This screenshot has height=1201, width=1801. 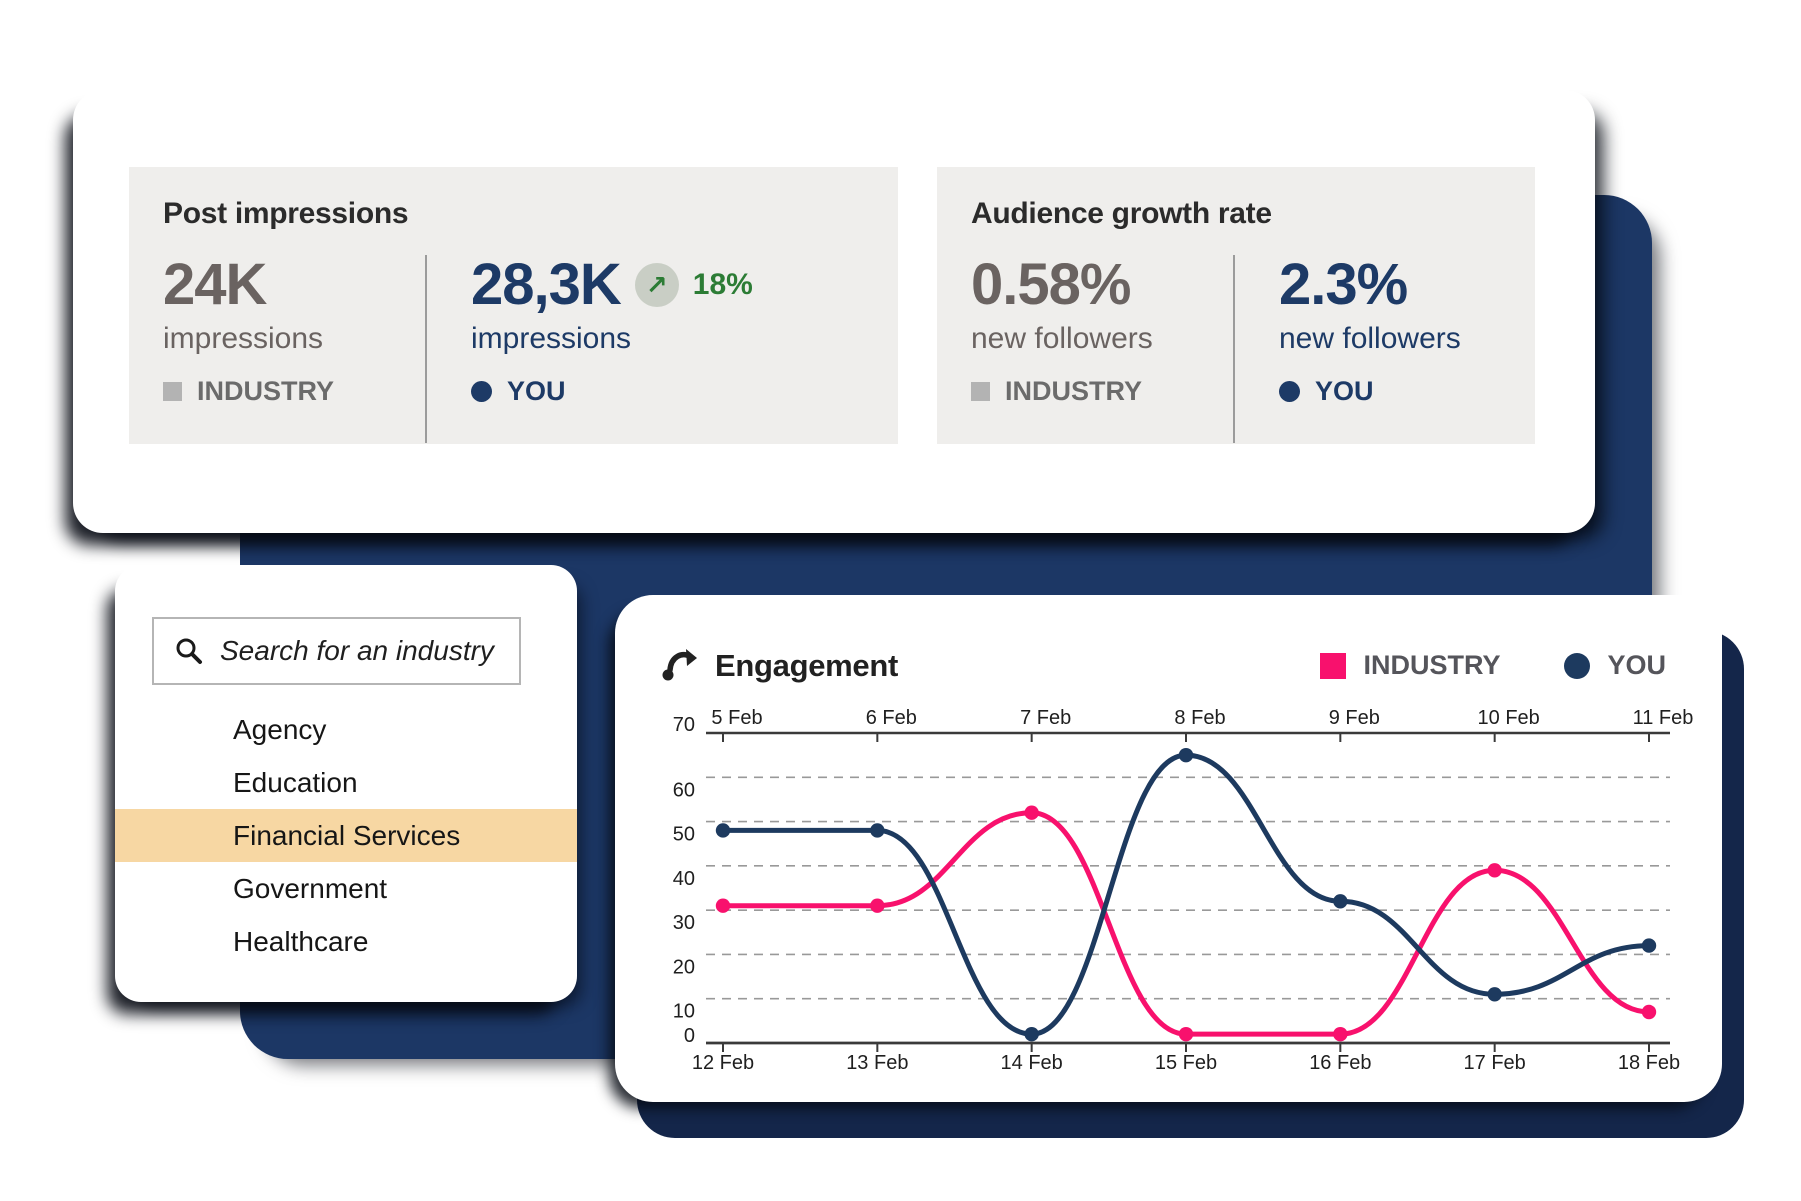 What do you see at coordinates (1121, 213) in the screenshot?
I see `audience-growth-title: Audience growth rate` at bounding box center [1121, 213].